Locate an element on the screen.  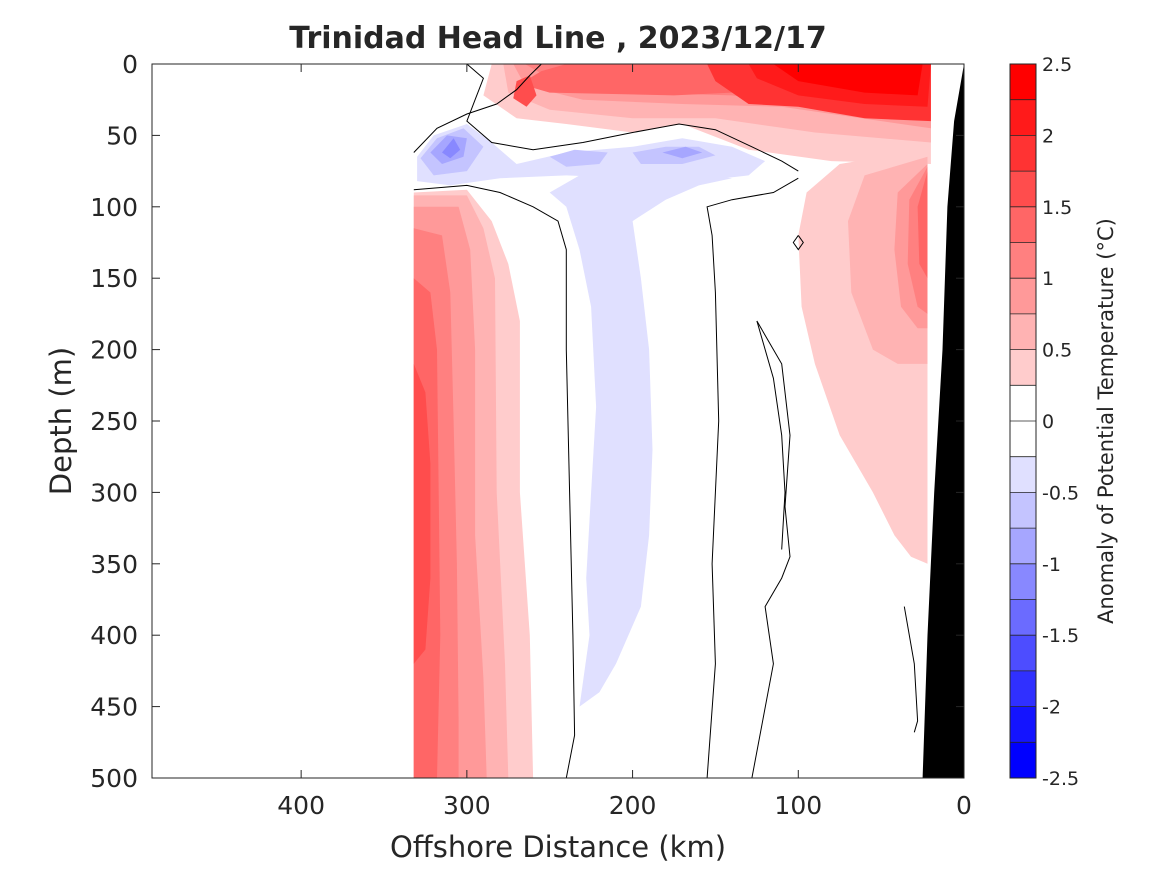
x-tick-label: 200 is located at coordinates (633, 805).